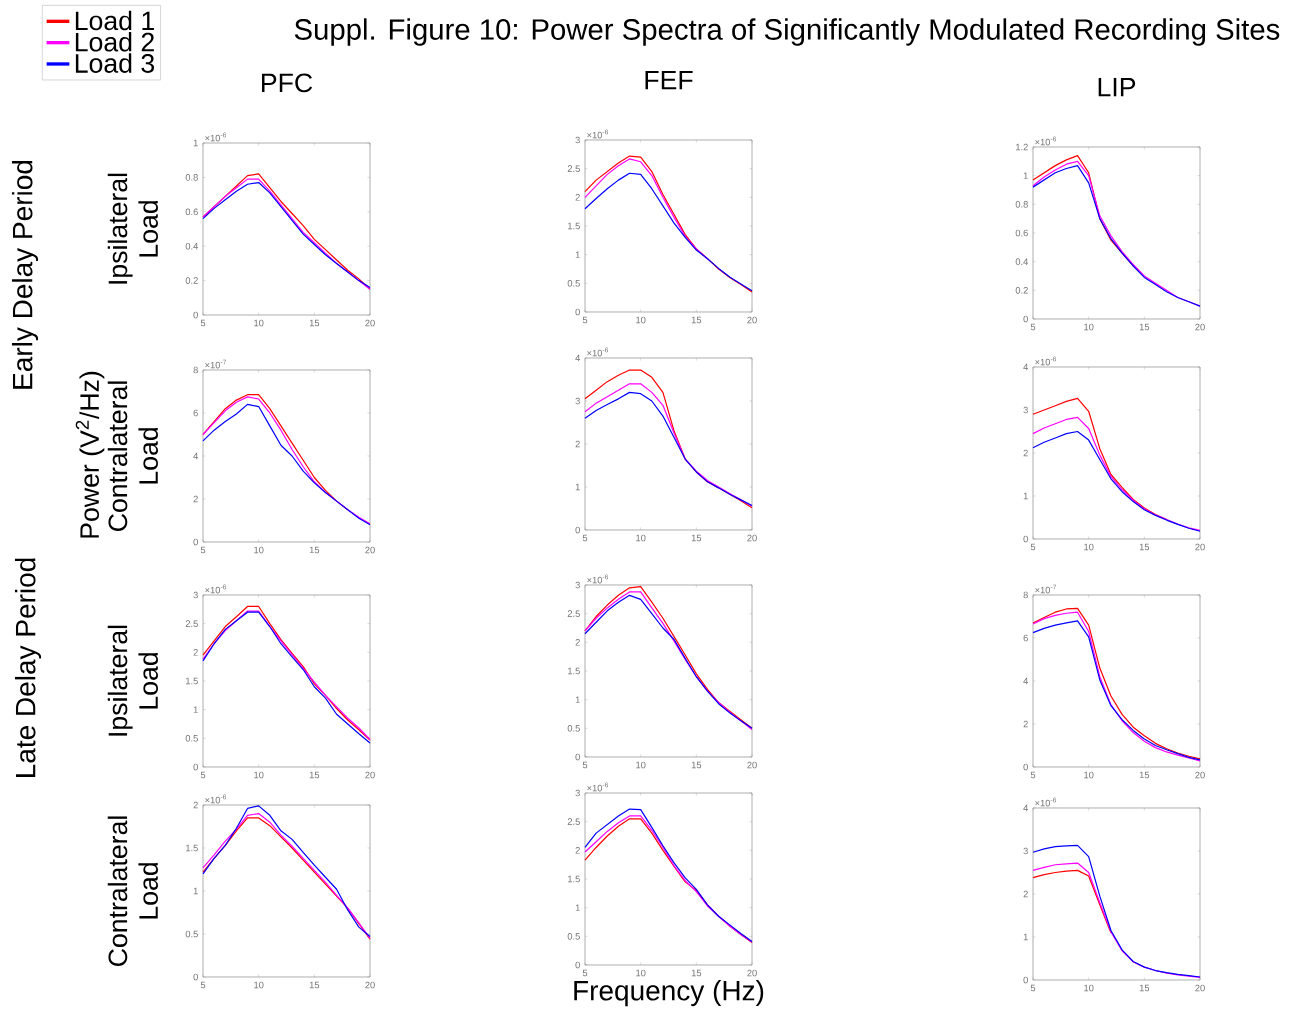 This screenshot has width=1315, height=1016. I want to click on chart-title: FEF, so click(669, 80).